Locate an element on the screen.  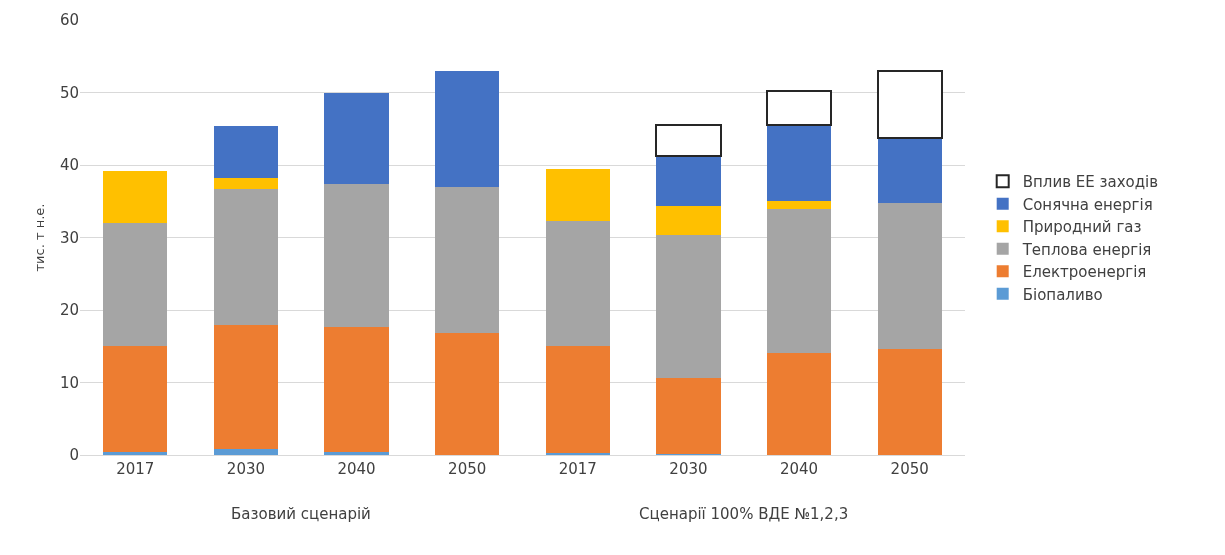
y-tick-label: 50 is located at coordinates (69, 92).